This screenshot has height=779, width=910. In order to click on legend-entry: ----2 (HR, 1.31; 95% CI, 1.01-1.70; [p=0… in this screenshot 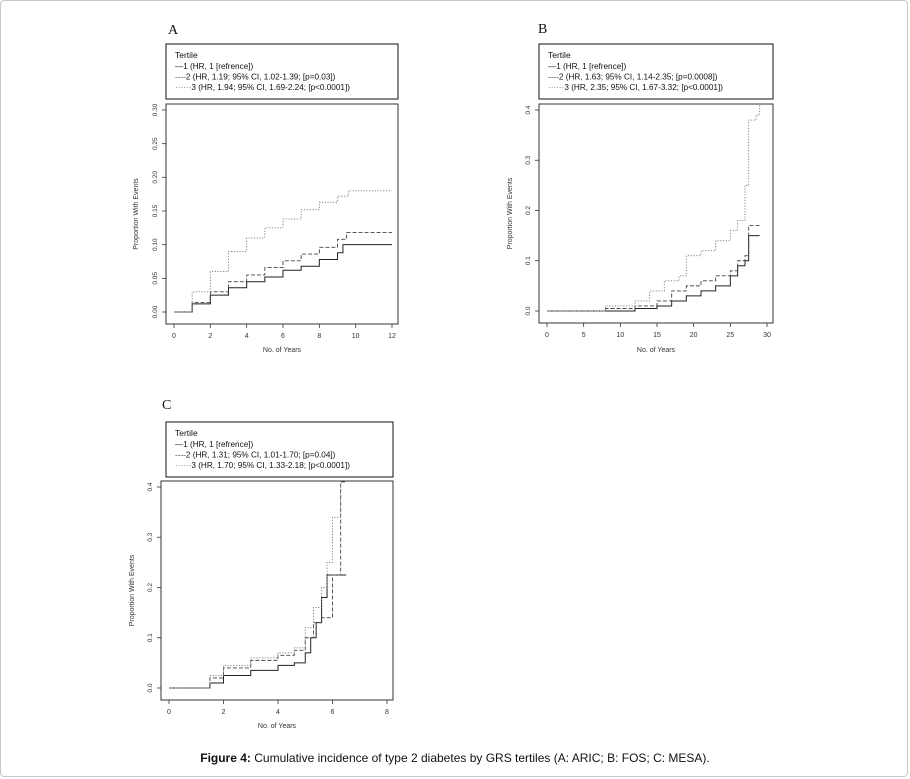, I will do `click(255, 455)`.